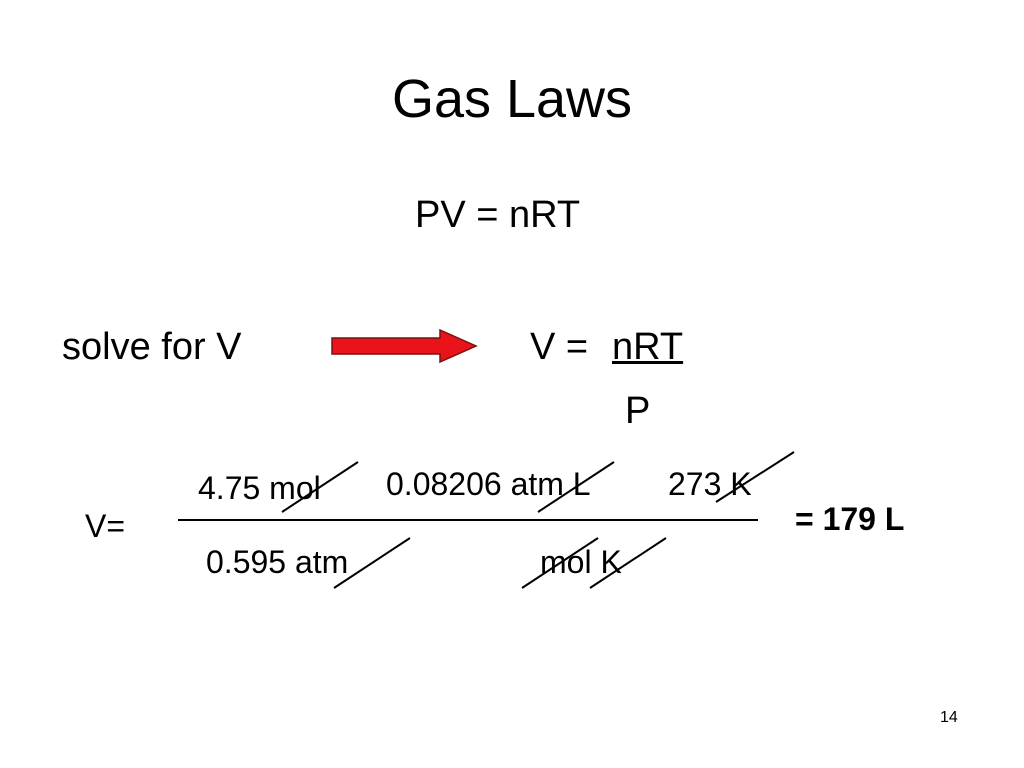  What do you see at coordinates (850, 519) in the screenshot?
I see `calc-result: = 179 L` at bounding box center [850, 519].